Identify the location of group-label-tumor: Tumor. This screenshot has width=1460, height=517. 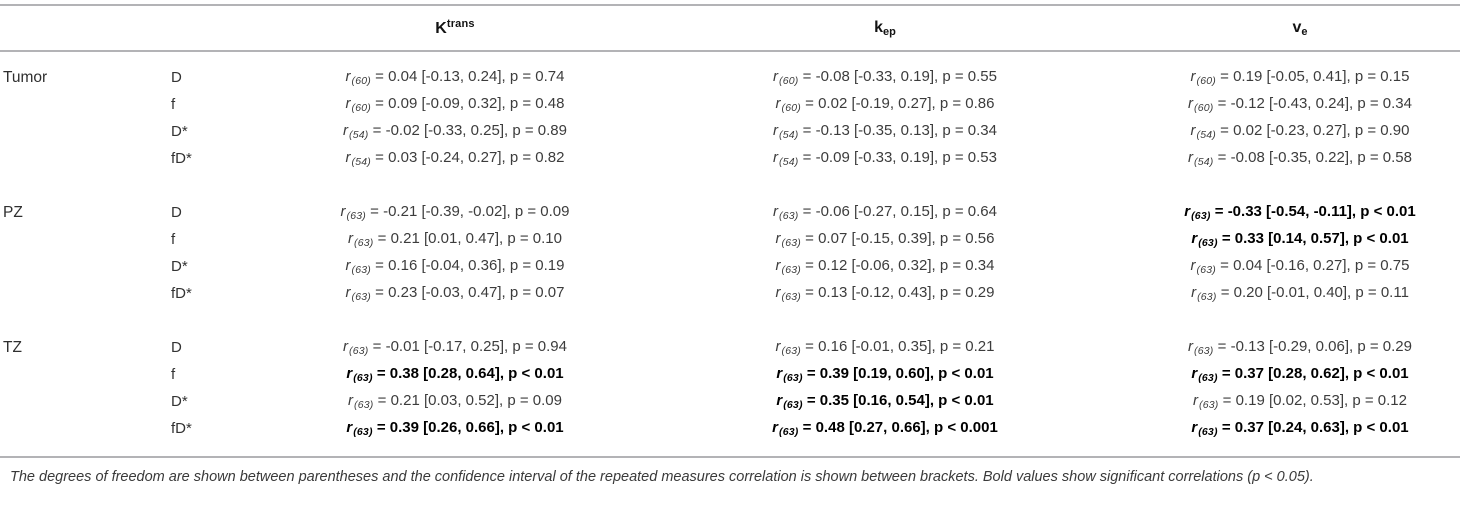
(25, 77).